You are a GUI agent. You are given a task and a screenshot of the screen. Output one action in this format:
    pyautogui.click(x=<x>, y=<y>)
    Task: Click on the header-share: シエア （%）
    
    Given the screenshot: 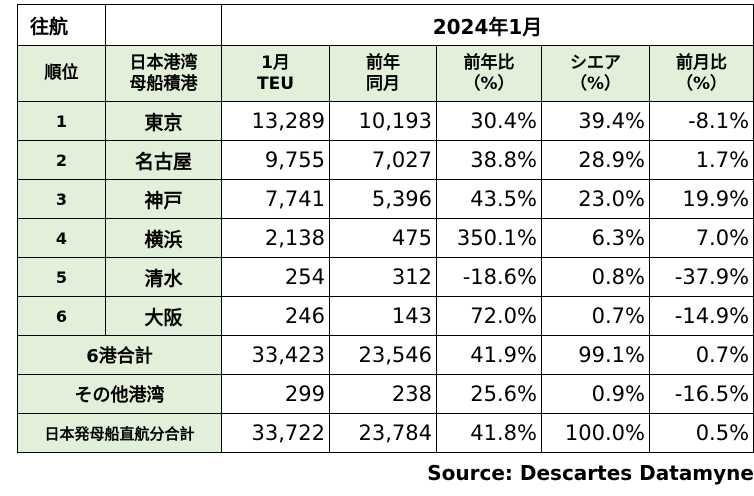 What is the action you would take?
    pyautogui.click(x=595, y=73)
    